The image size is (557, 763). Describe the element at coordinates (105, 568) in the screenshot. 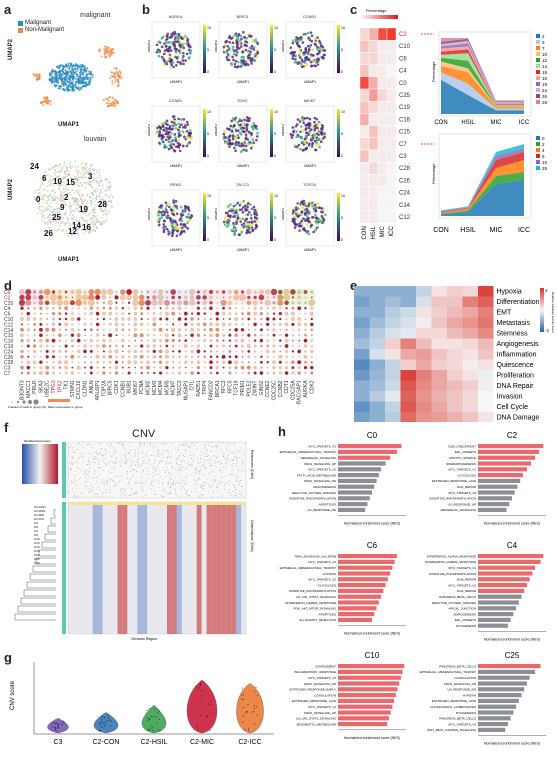

I see `cnv-chromosome-band` at that location.